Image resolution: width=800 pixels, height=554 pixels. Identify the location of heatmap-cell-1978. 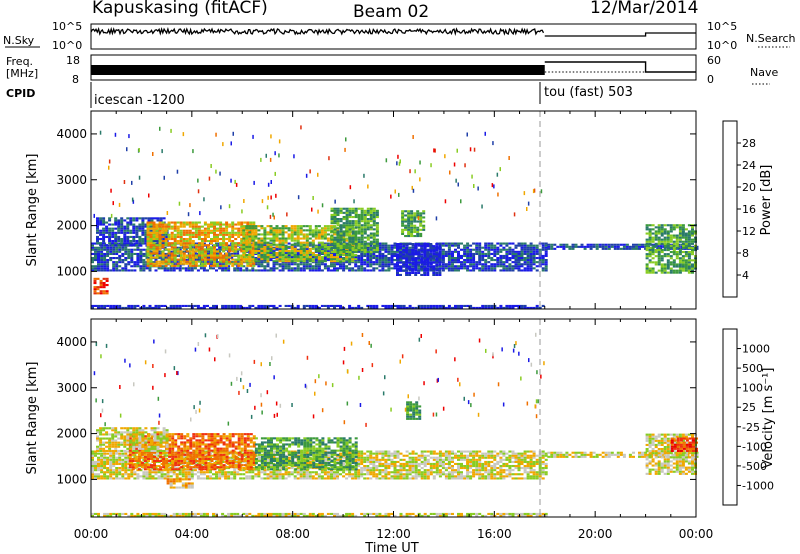
(154, 228).